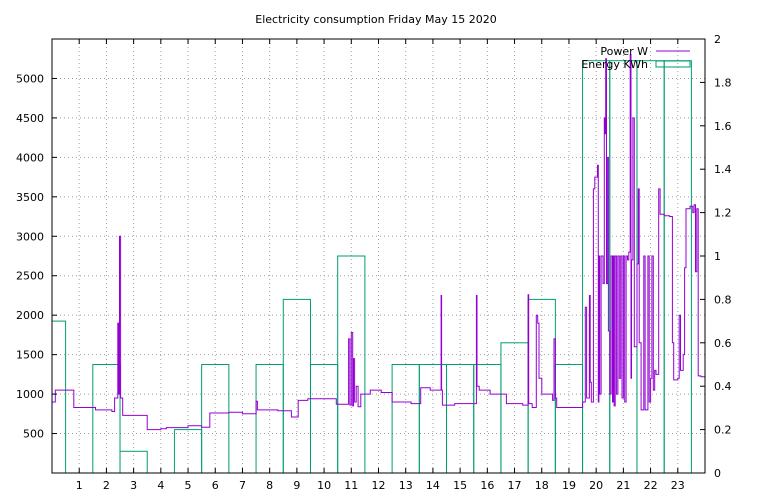 The image size is (768, 500). Describe the element at coordinates (30, 236) in the screenshot. I see `y-left-tick-label: 3000` at that location.